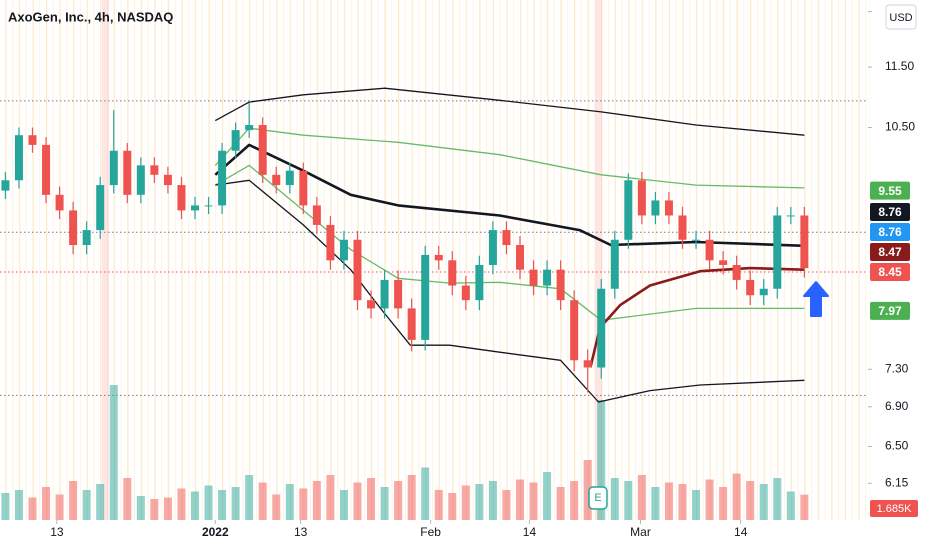 This screenshot has width=932, height=550. What do you see at coordinates (90, 16) in the screenshot?
I see `chart-title: AxoGen, Inc., 4h, NASDAQ` at bounding box center [90, 16].